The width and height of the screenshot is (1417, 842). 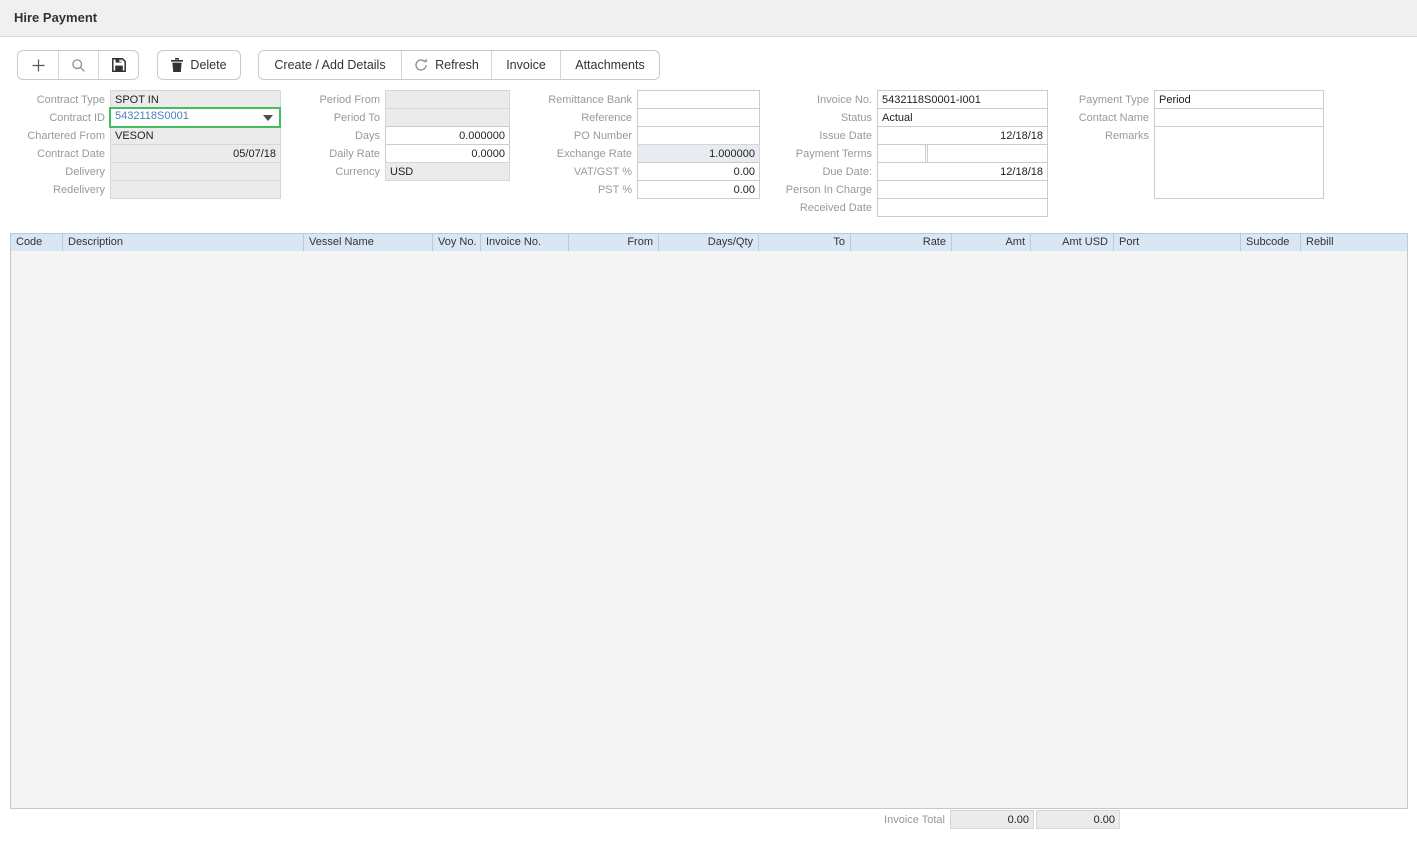 I want to click on payment-type-field: Period, so click(x=1239, y=99).